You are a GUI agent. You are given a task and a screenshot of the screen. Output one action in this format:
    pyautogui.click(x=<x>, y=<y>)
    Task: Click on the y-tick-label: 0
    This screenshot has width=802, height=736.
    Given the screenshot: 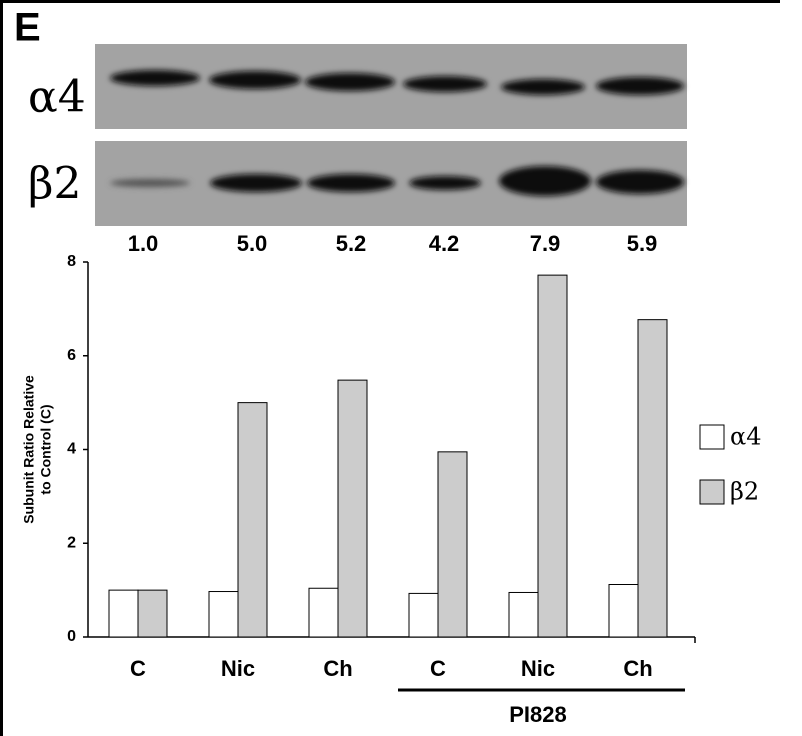 What is the action you would take?
    pyautogui.click(x=71, y=636)
    